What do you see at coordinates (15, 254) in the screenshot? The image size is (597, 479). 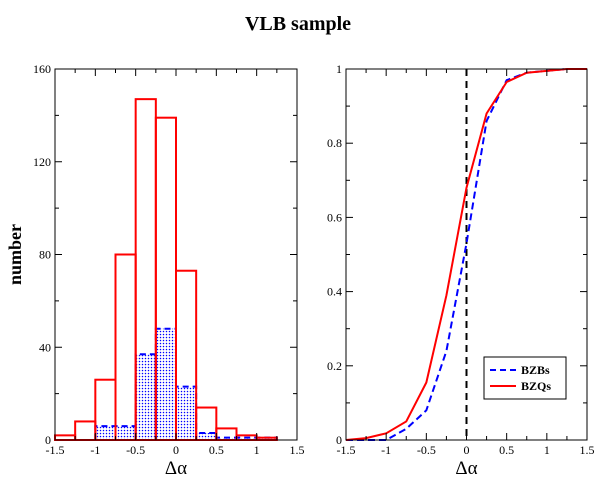 I see `y-axis-label: number` at bounding box center [15, 254].